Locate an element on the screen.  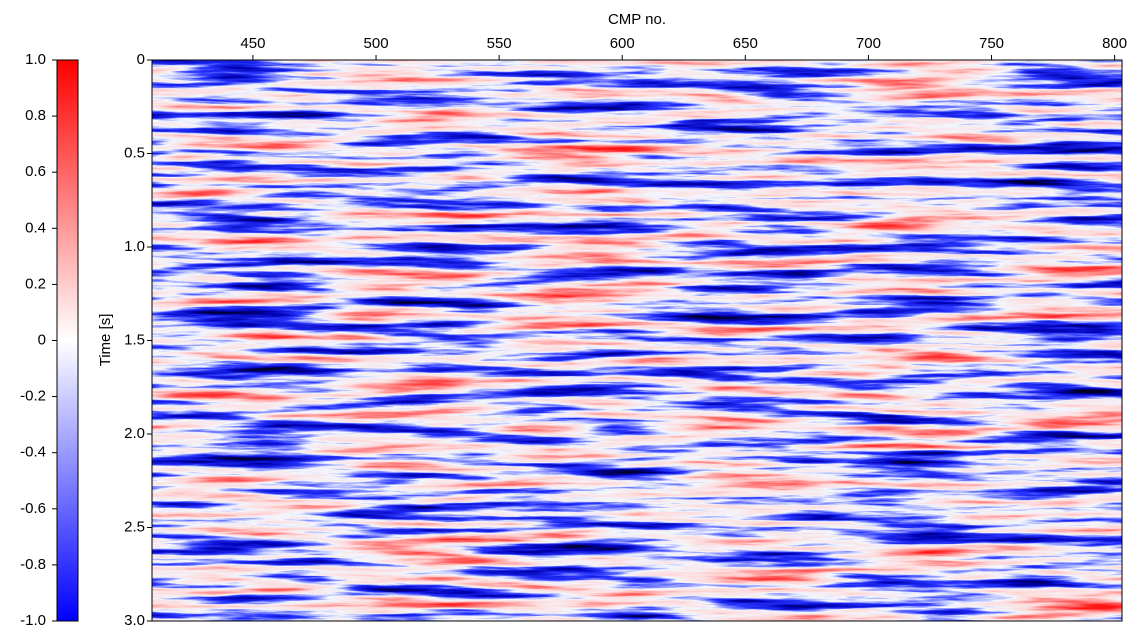
y-tick-label: 3.0 is located at coordinates (134, 620).